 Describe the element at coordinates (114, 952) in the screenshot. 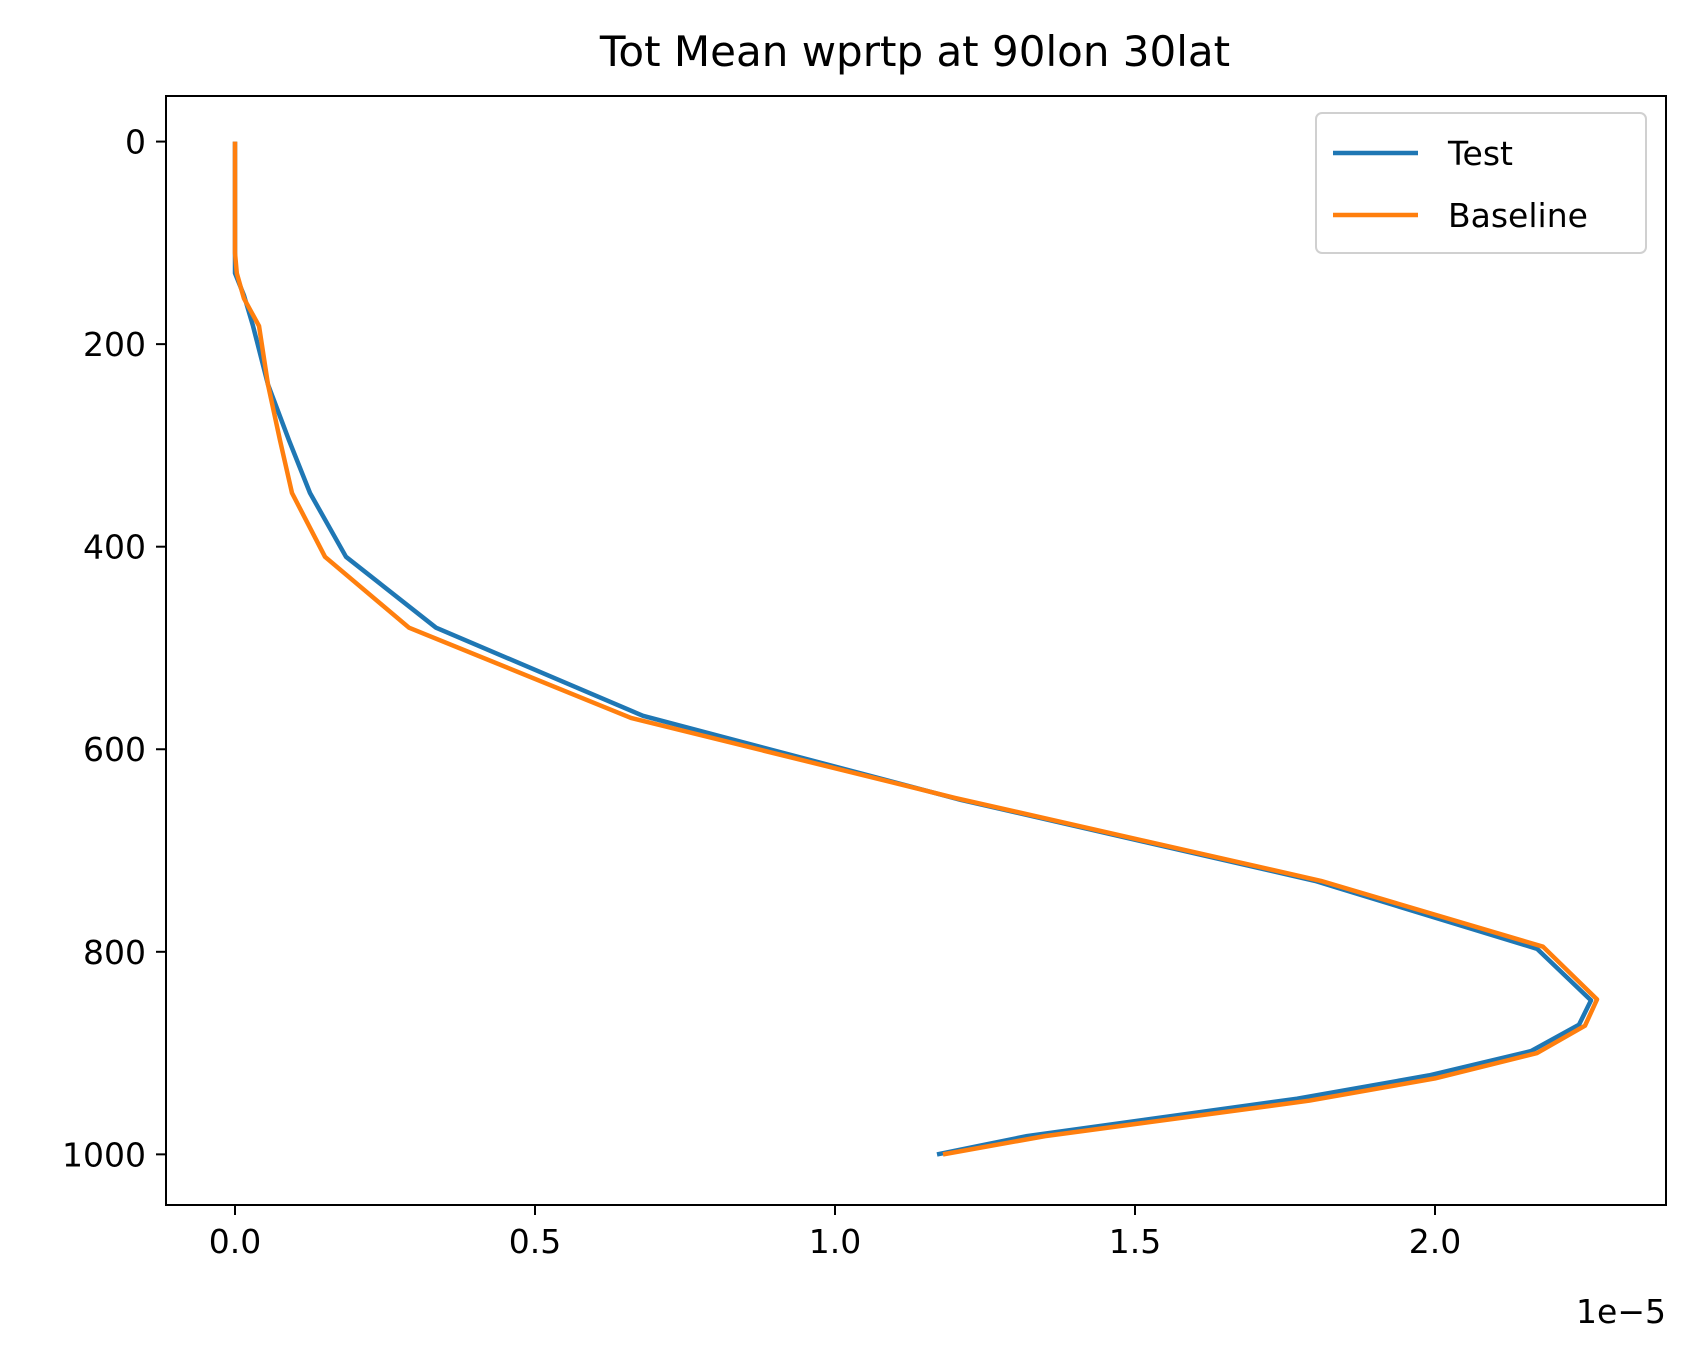

I see `y-tick-label: 800` at that location.